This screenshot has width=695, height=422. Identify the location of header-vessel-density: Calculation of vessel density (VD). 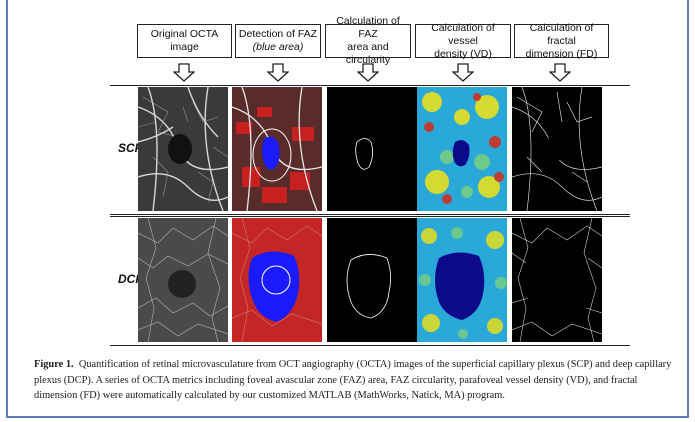
(463, 40).